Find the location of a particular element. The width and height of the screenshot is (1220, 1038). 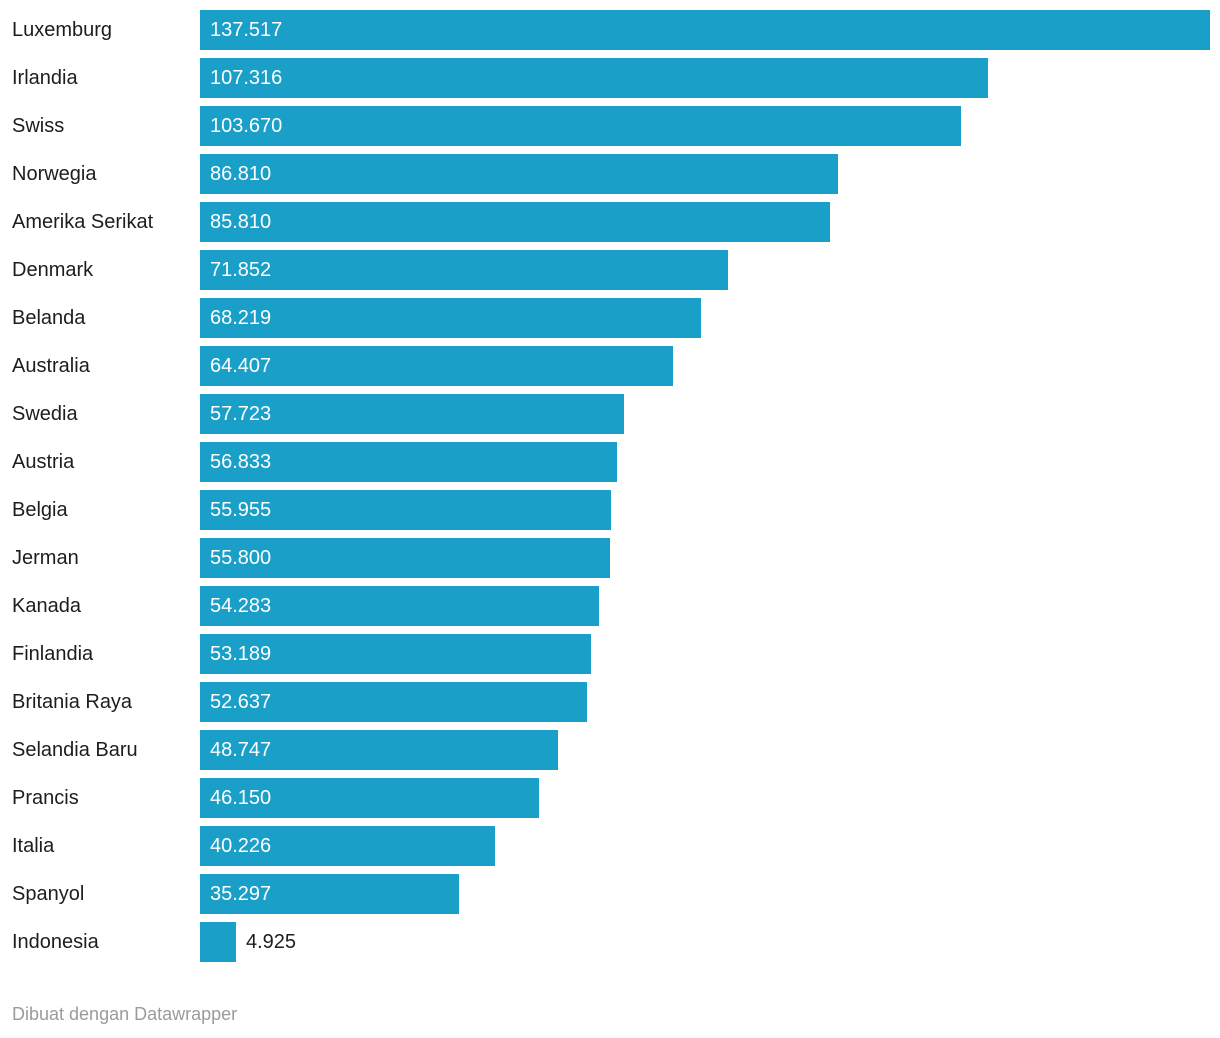

category-label: Amerika Serikat is located at coordinates (83, 222).